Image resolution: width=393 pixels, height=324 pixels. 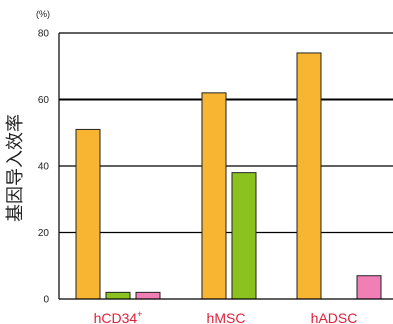 I want to click on y-axis-ticks: 0 20 40 60 80, so click(x=44, y=167).